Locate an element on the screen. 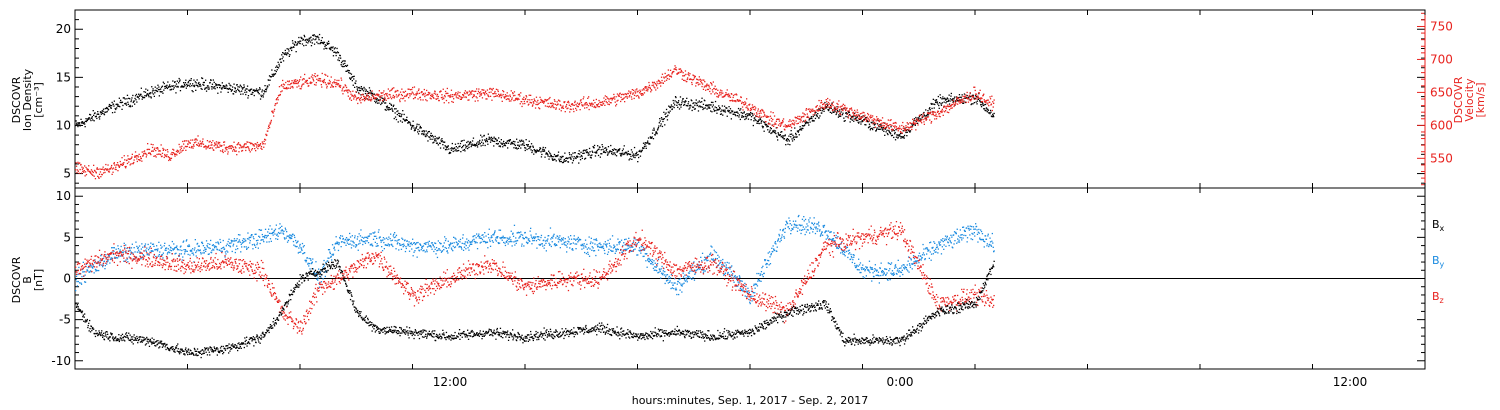  bottom-left-axis-title-line: DSCOVR is located at coordinates (16, 279).